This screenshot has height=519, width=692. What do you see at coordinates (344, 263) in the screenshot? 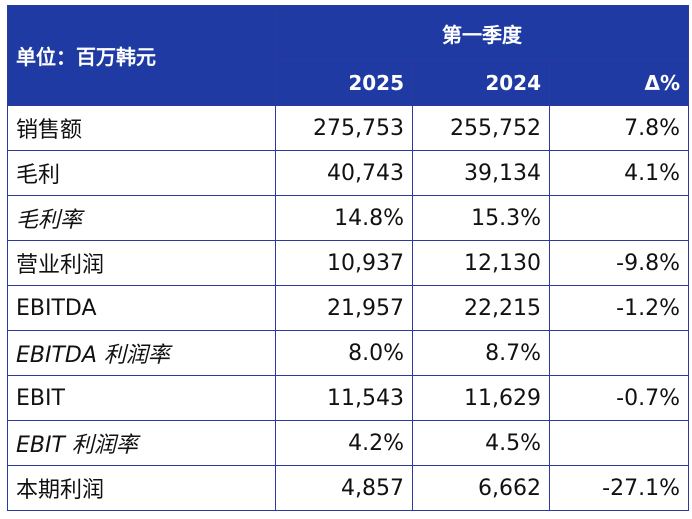
I see `cell-2025: 10,937` at bounding box center [344, 263].